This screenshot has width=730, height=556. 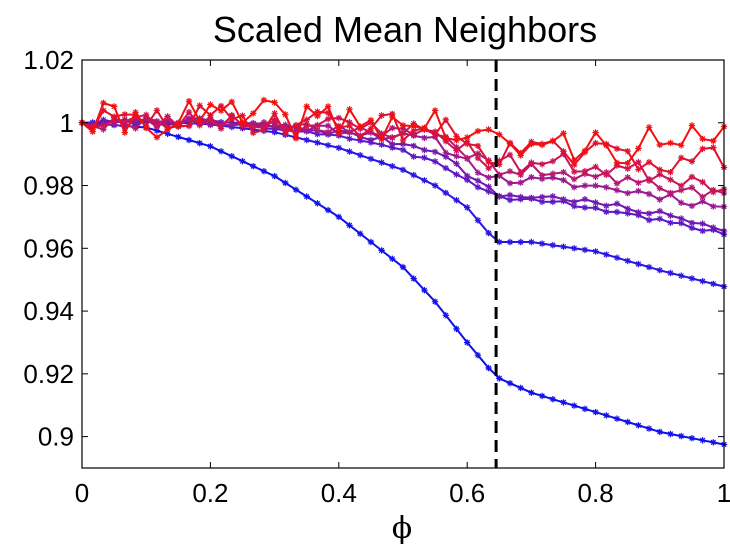 I want to click on y-tick-label: 0.9, so click(x=56, y=437).